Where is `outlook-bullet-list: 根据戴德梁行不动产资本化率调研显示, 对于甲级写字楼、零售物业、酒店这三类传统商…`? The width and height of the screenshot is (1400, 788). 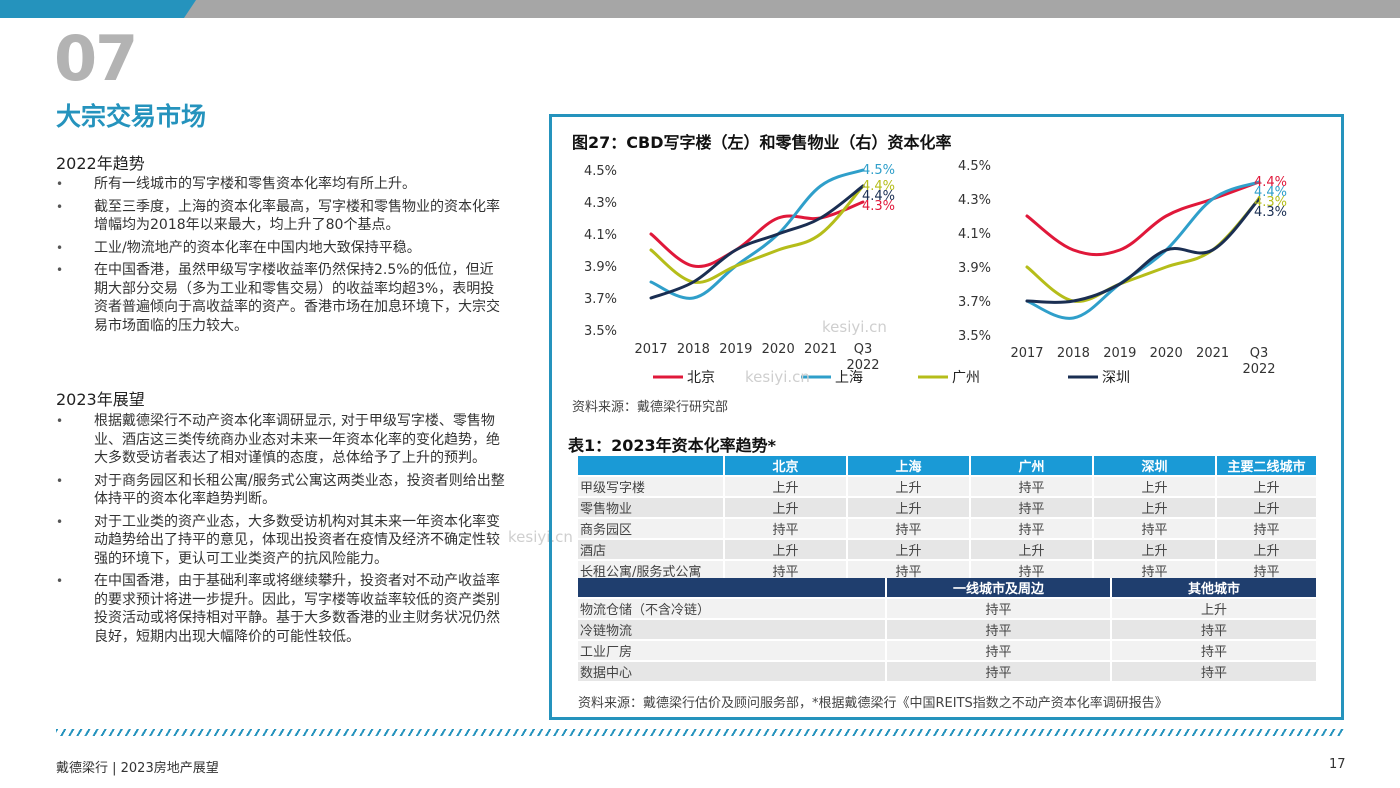
outlook-bullet-list: 根据戴德梁行不动产资本化率调研显示, 对于甲级写字楼、零售物业、酒店这三类传统商… is located at coordinates (281, 531).